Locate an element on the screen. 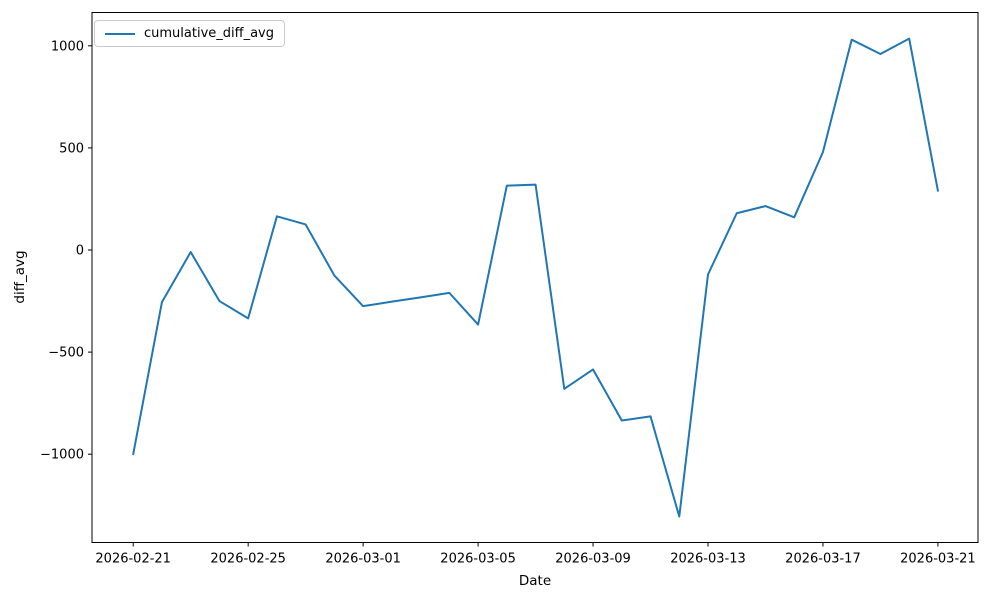  x-tick-label: 2026-03-13 is located at coordinates (708, 559).